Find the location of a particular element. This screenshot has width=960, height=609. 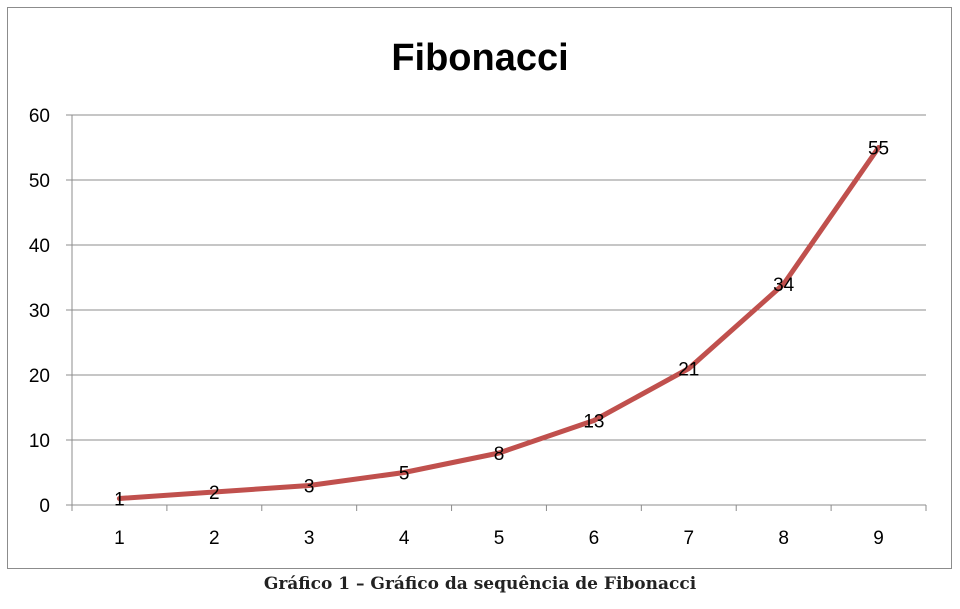

x-tick-label-1: 1 is located at coordinates (119, 538).